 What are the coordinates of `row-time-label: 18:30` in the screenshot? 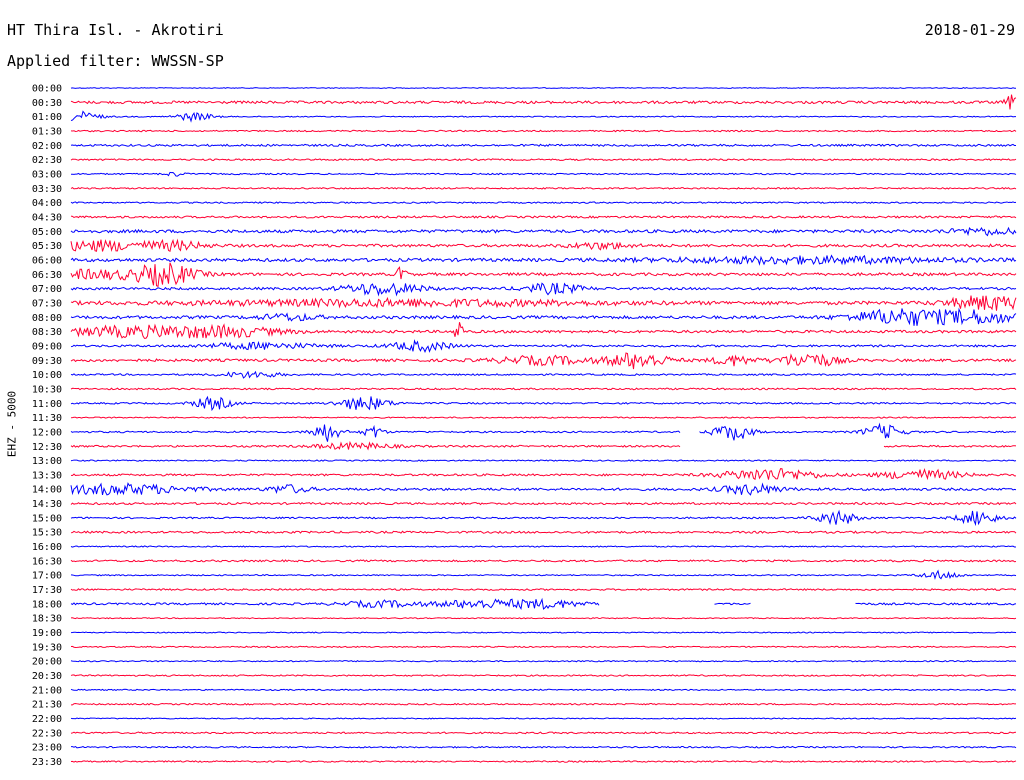 It's located at (47, 619).